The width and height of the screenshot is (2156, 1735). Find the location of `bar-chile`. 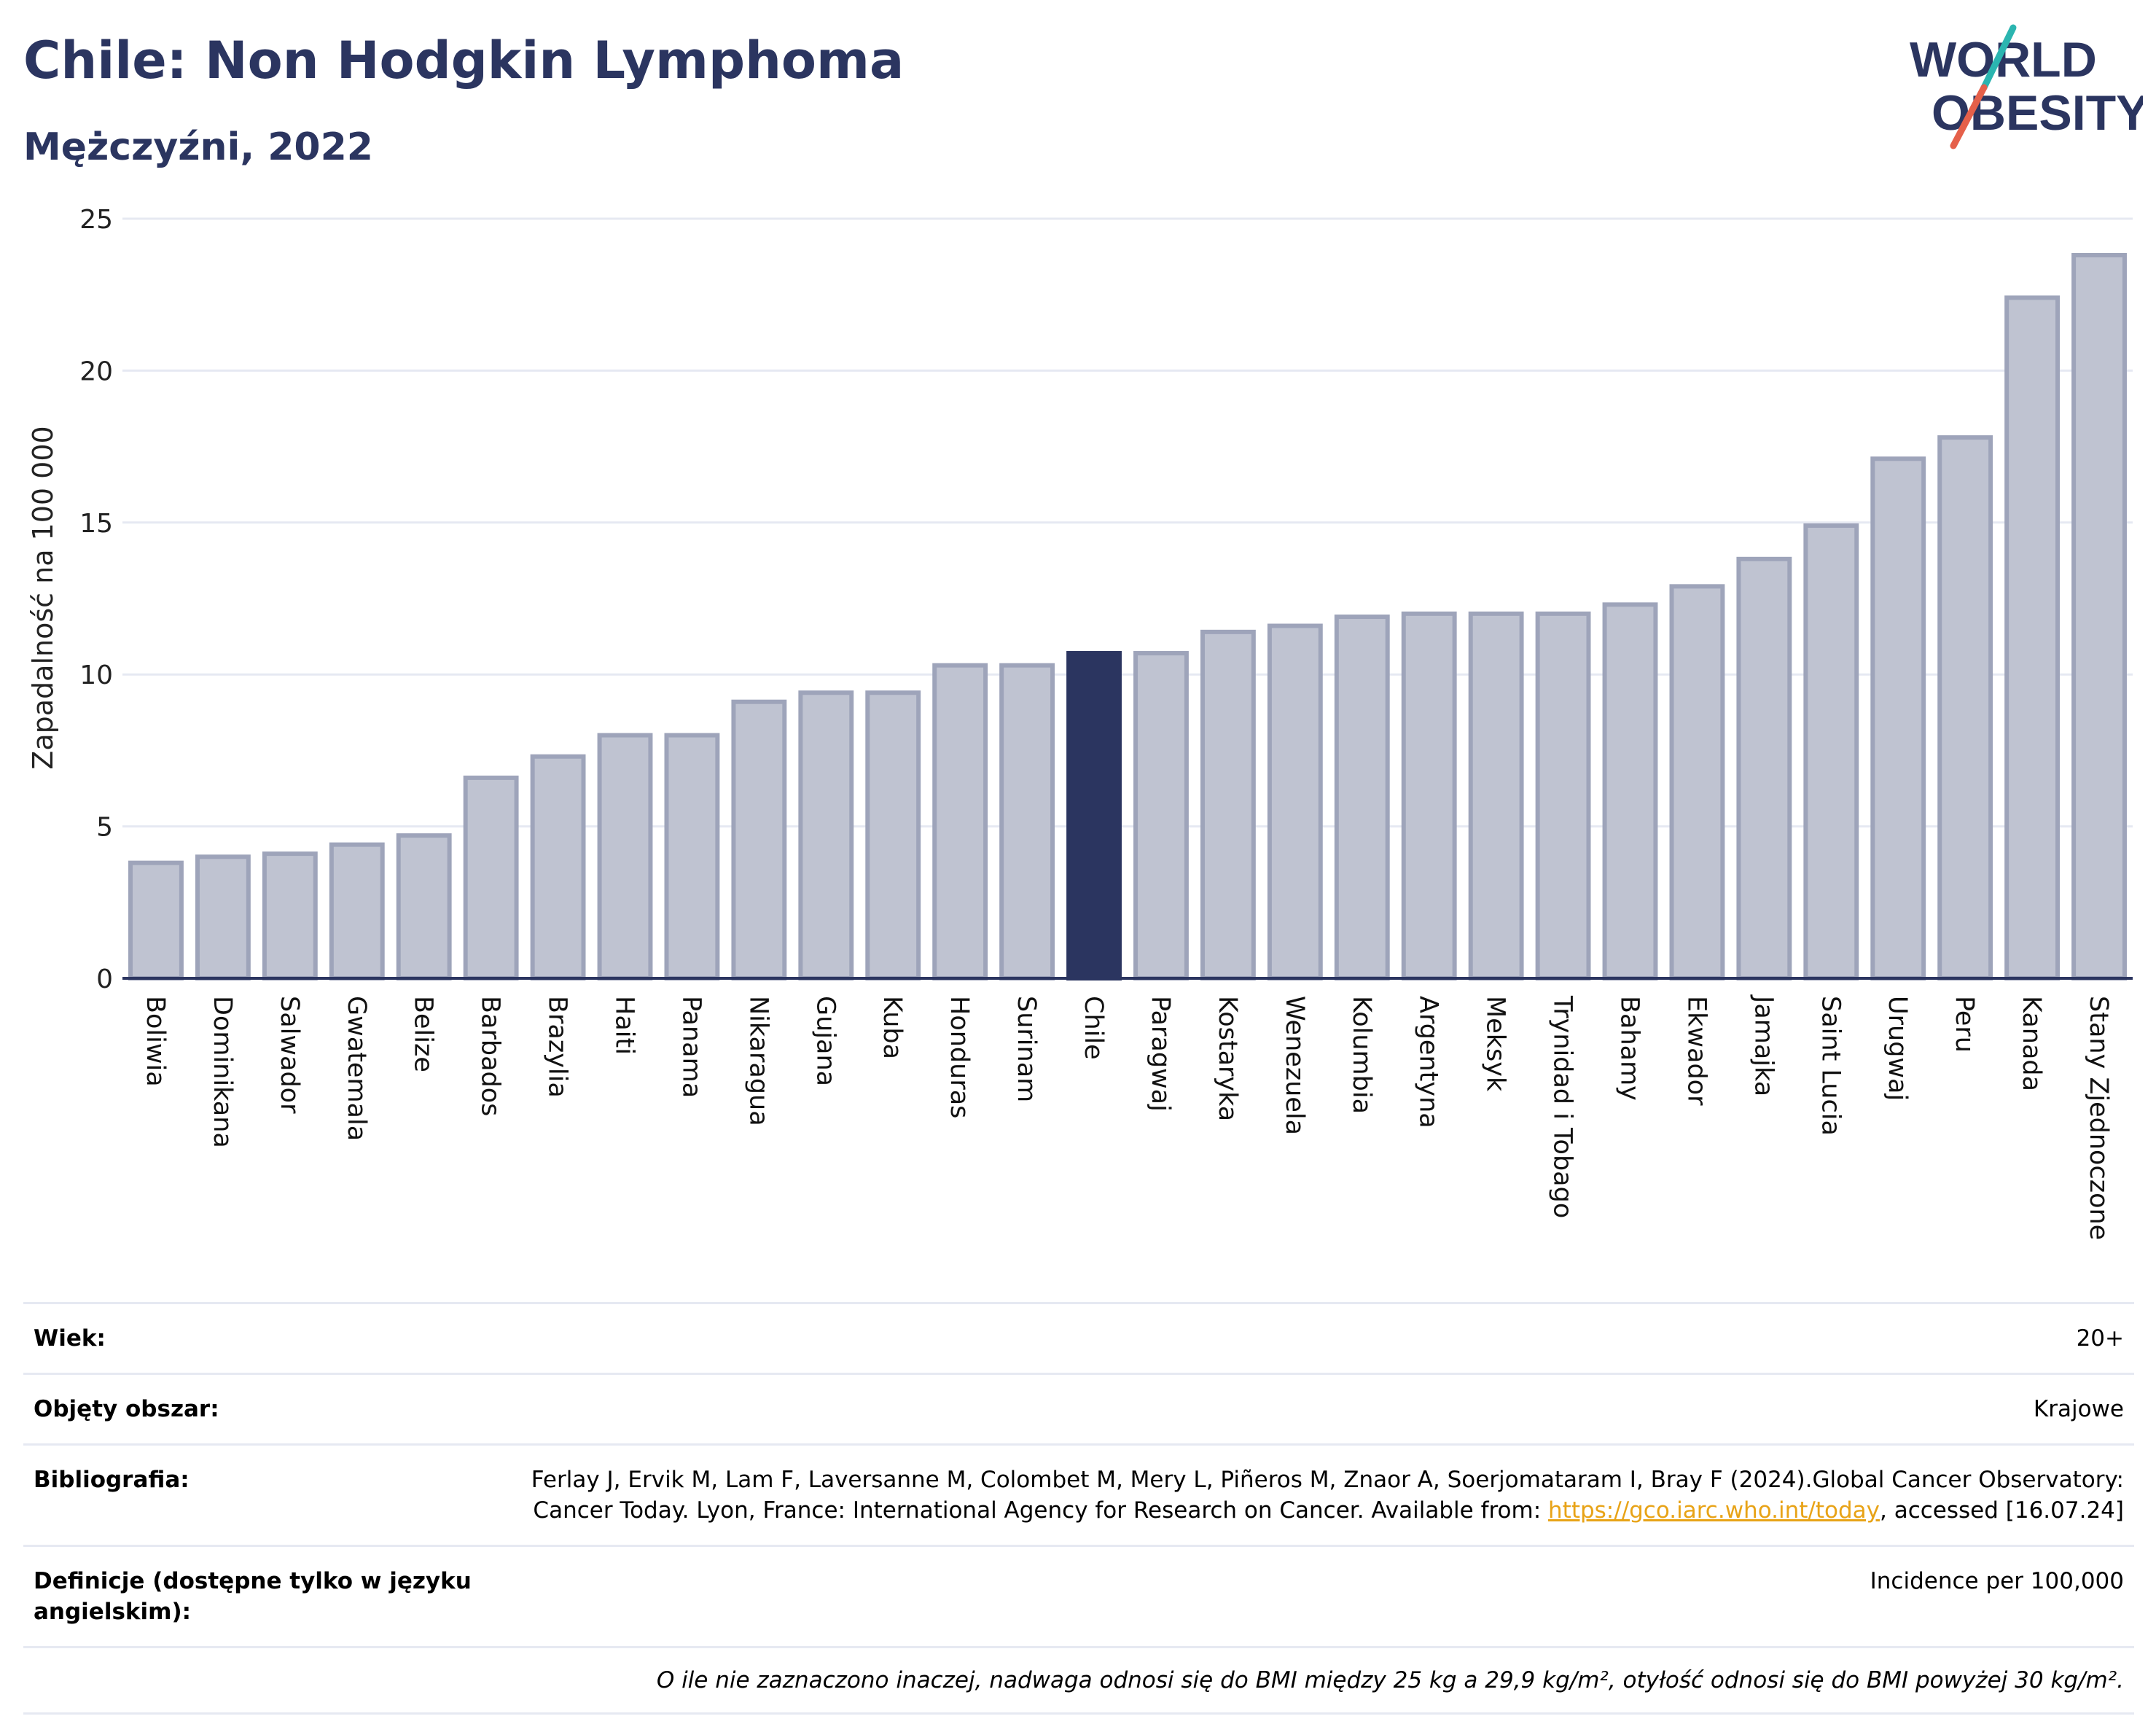

bar-chile is located at coordinates (1094, 815).